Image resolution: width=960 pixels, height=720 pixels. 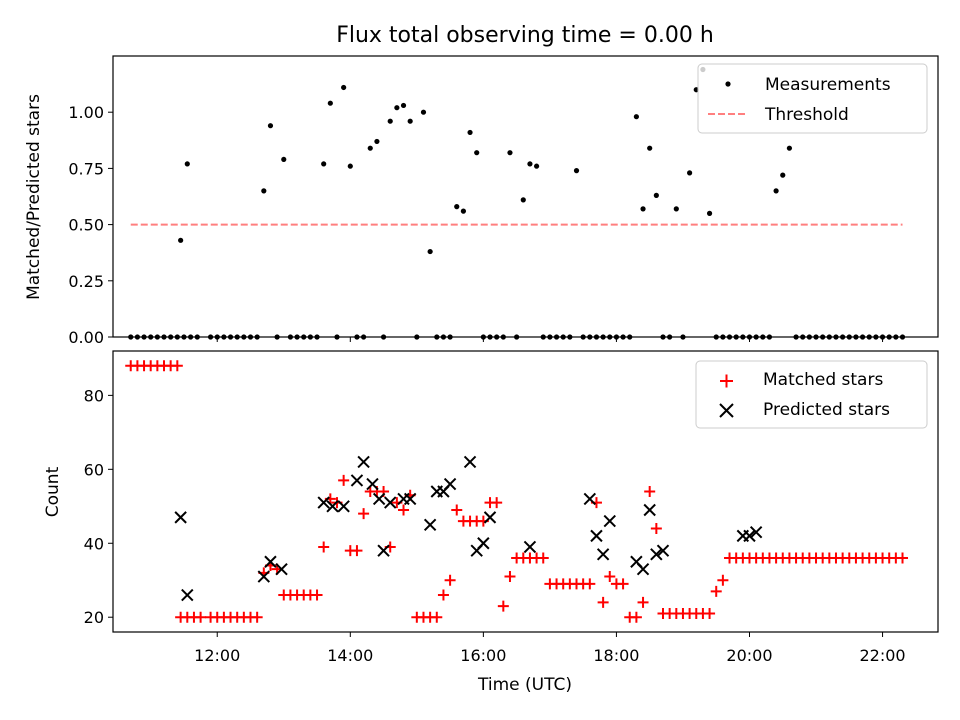 I want to click on ratio-legend-box, so click(x=812, y=98).